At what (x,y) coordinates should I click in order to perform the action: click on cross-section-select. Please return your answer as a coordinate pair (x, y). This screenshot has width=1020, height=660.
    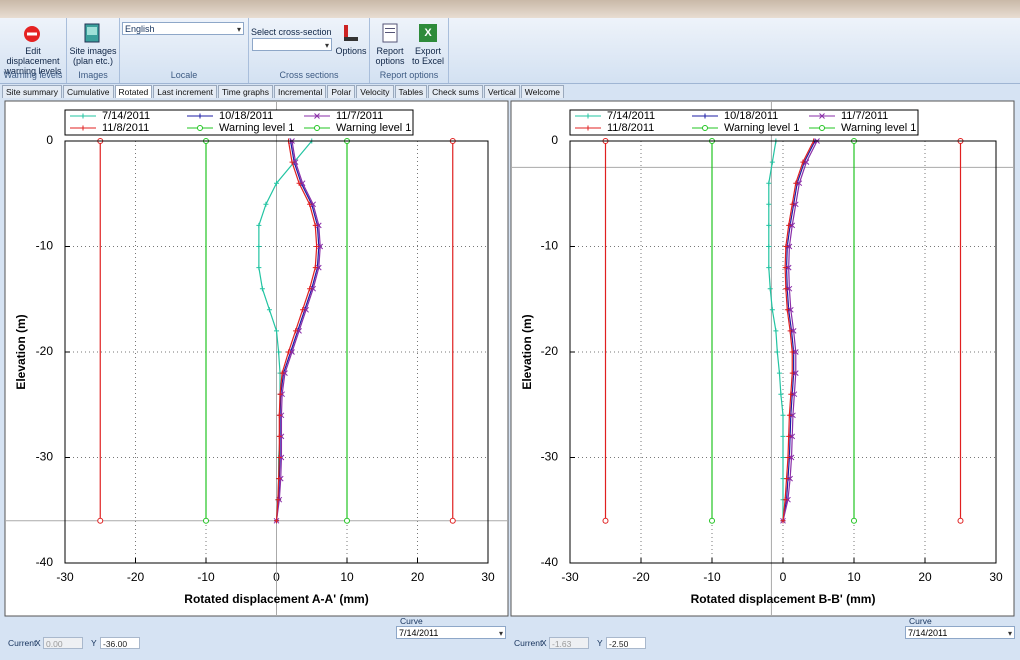
    Looking at the image, I should click on (292, 45).